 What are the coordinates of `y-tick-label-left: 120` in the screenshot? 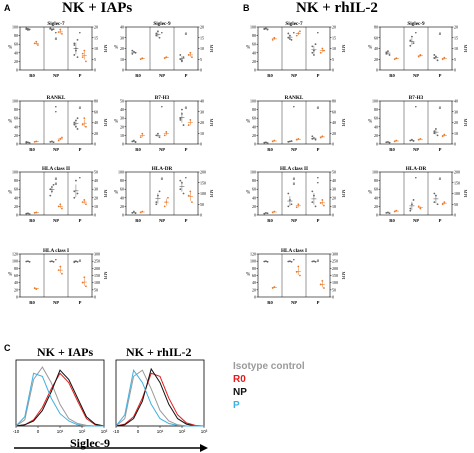 It's located at (15, 254).